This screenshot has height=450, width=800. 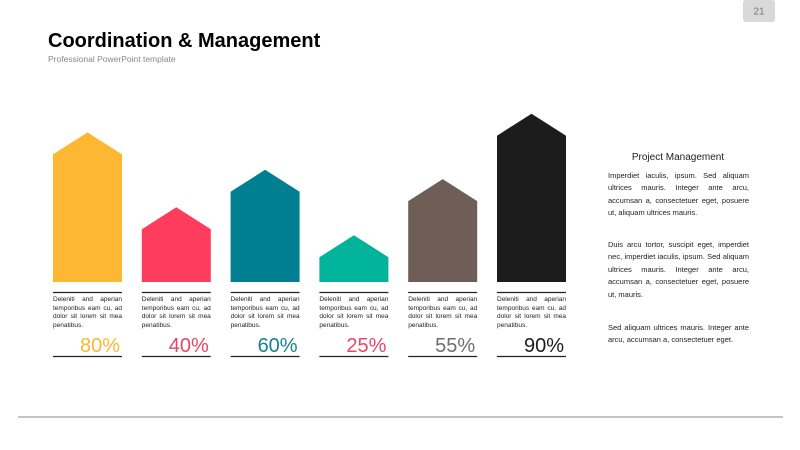 What do you see at coordinates (455, 346) in the screenshot?
I see `value-label: 55%` at bounding box center [455, 346].